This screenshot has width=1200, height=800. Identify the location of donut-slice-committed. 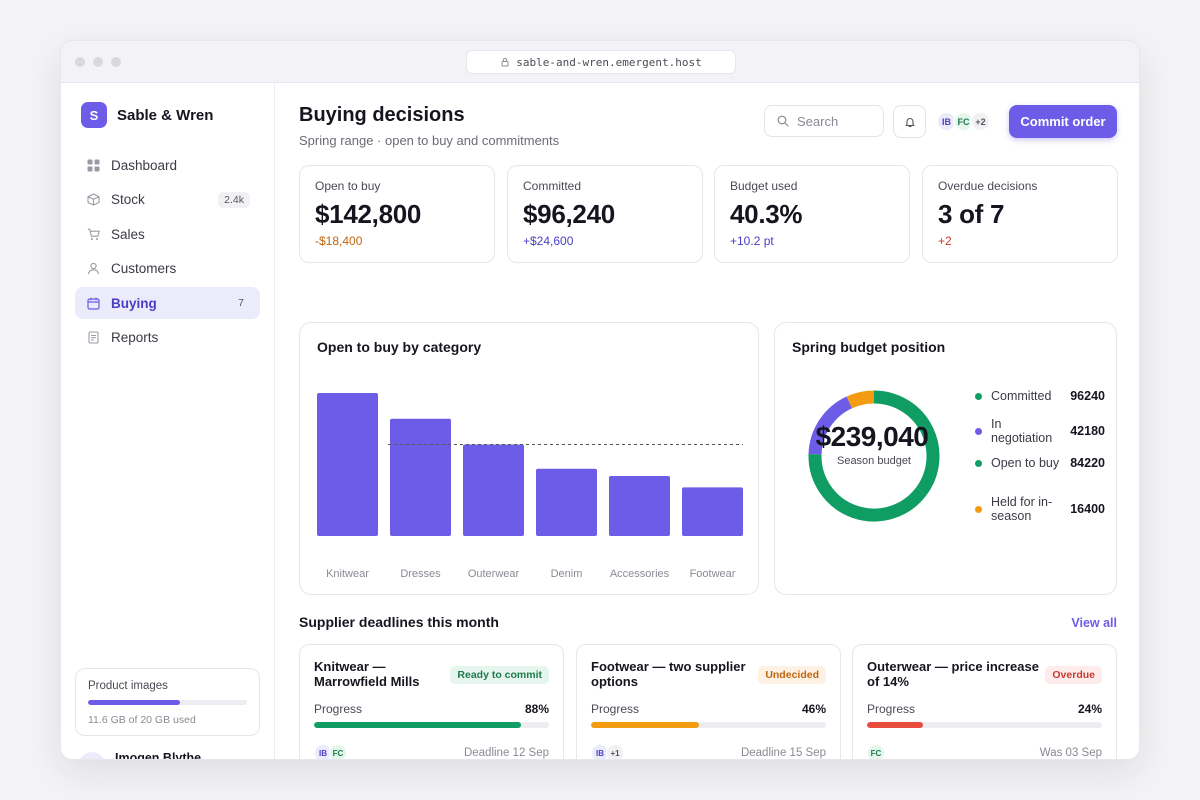
(867, 487).